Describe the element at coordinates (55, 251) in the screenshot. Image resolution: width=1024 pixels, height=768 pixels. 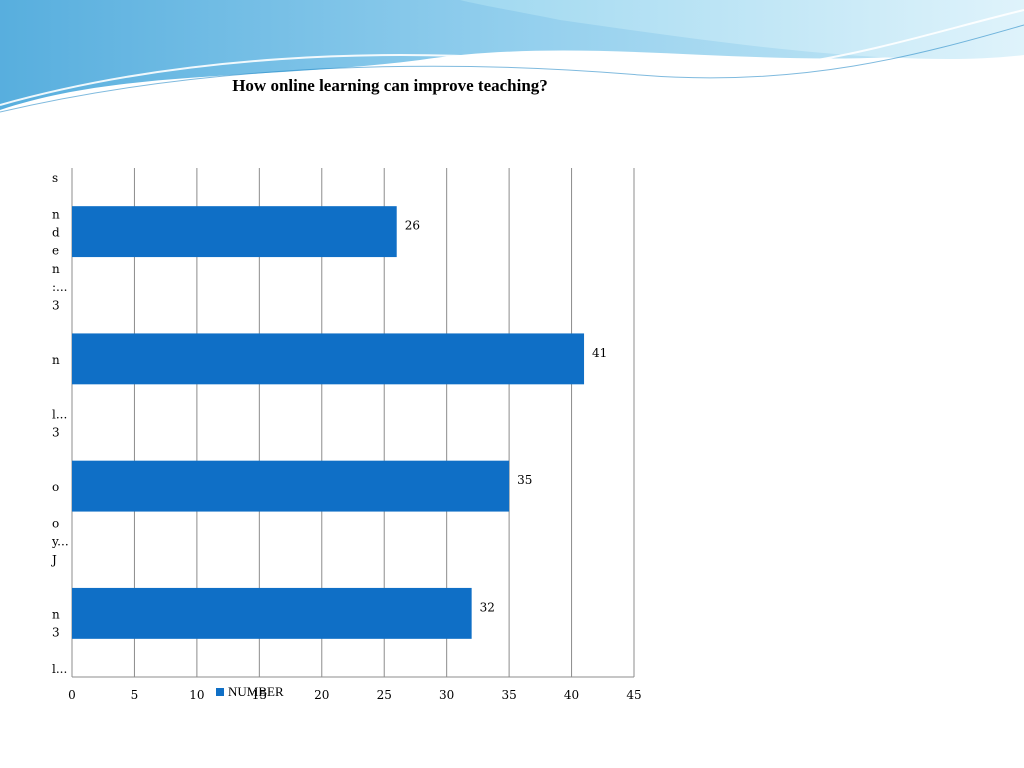
I see `category-label-fragment: e` at that location.